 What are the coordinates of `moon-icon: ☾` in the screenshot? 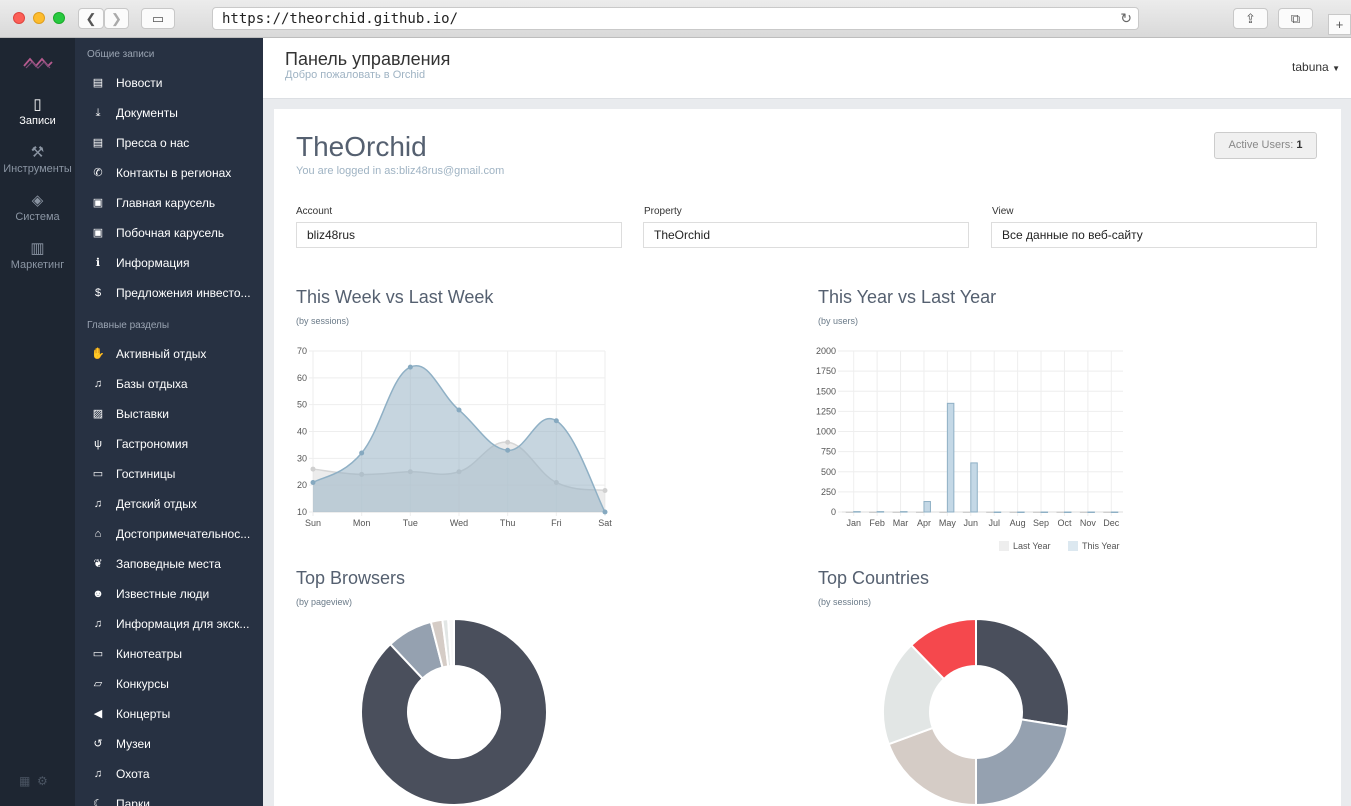 It's located at (98, 802).